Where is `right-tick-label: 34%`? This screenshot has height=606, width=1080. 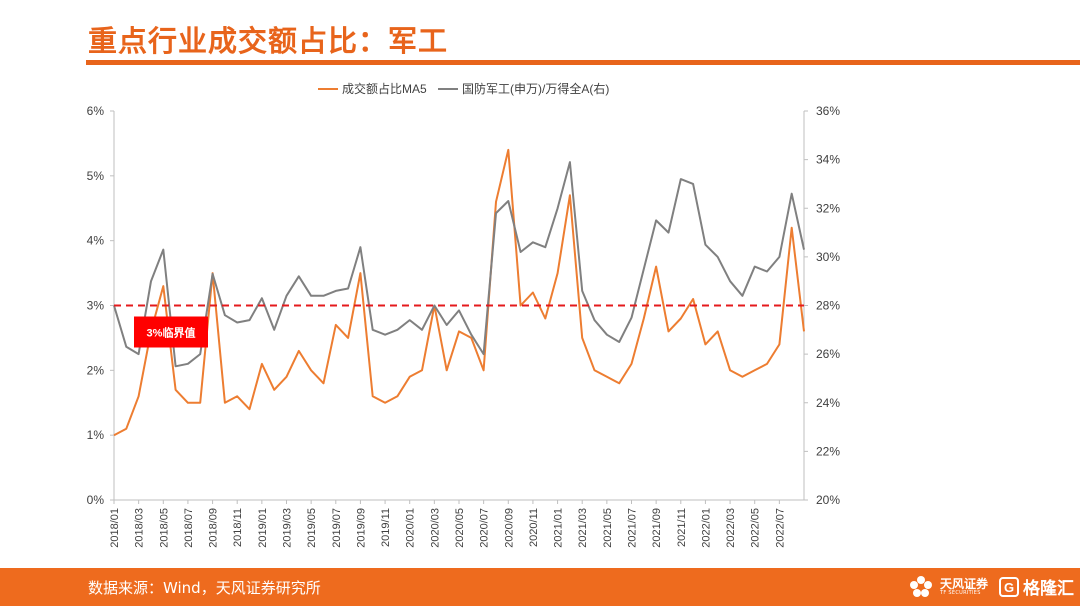 right-tick-label: 34% is located at coordinates (828, 160).